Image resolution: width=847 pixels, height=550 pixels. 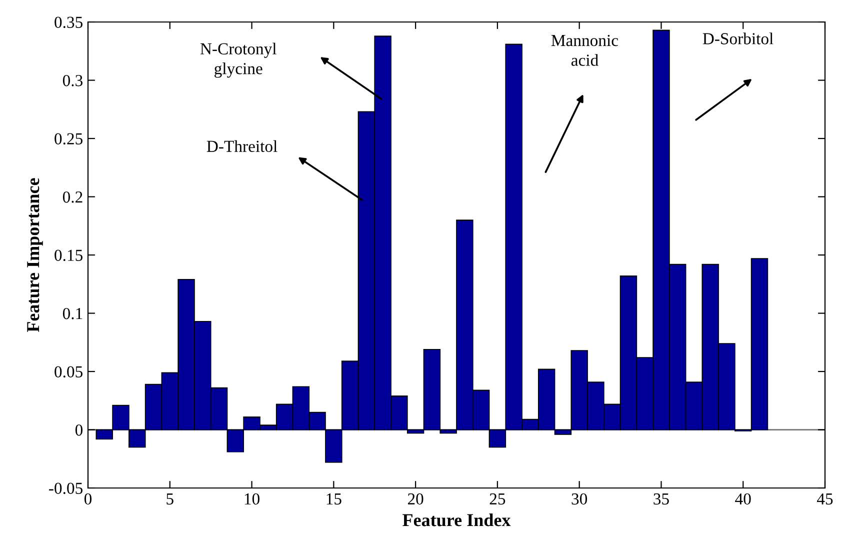 I want to click on y-tick-label: 0.2, so click(x=72, y=197).